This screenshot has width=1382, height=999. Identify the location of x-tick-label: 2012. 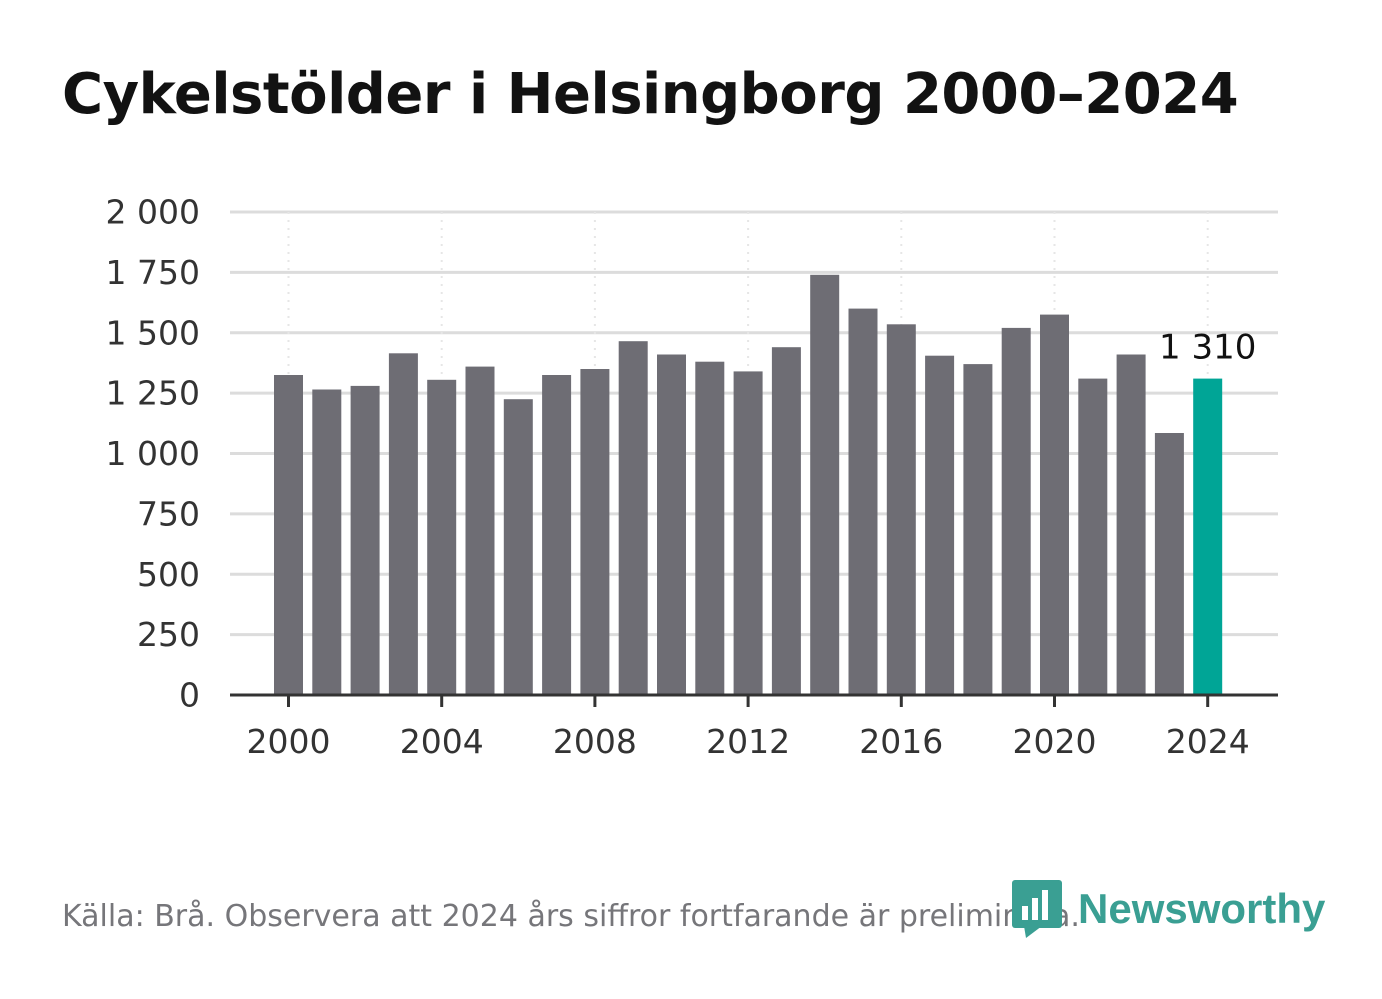
(748, 741).